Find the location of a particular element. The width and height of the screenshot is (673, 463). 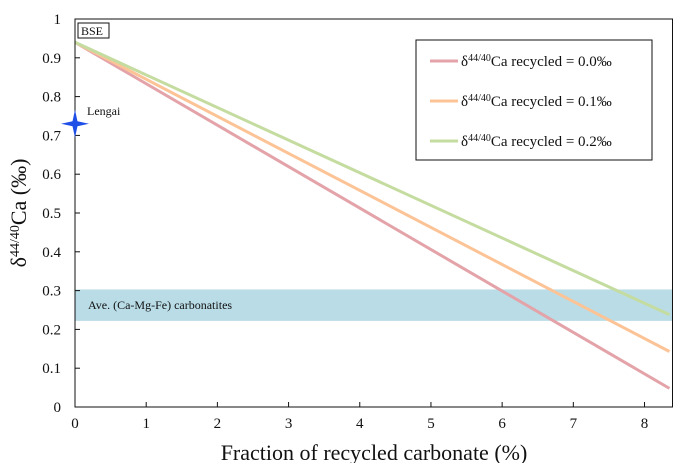

y-tick-label: 1 is located at coordinates (58, 20).